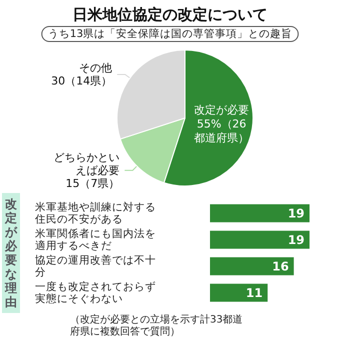 The width and height of the screenshot is (340, 340). I want to click on text: うち13県は「安全保障は国の専管事項」との趣旨, so click(170, 33).